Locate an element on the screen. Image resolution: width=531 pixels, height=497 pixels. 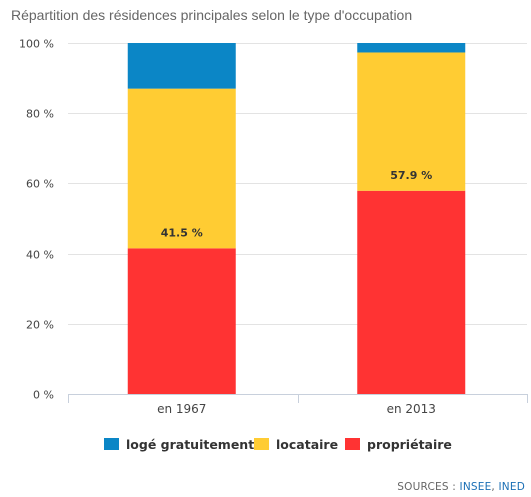
source-link-insee: INSEE is located at coordinates (475, 487).